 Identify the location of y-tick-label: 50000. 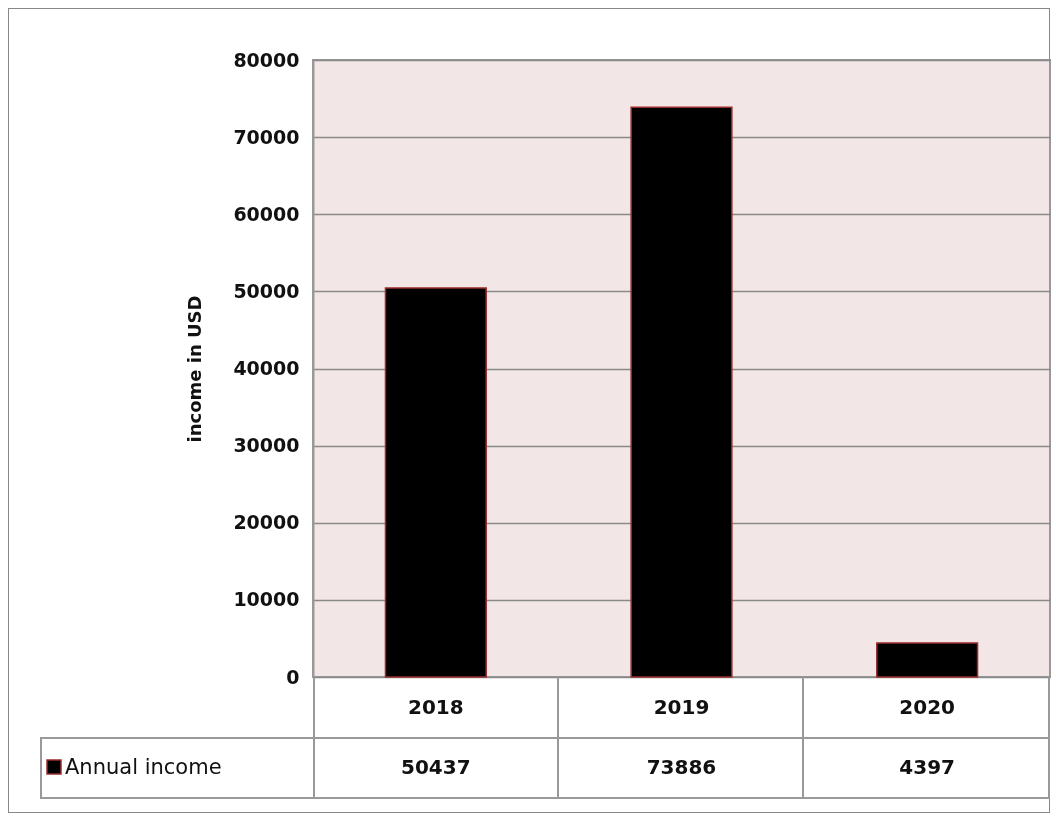
(266, 290).